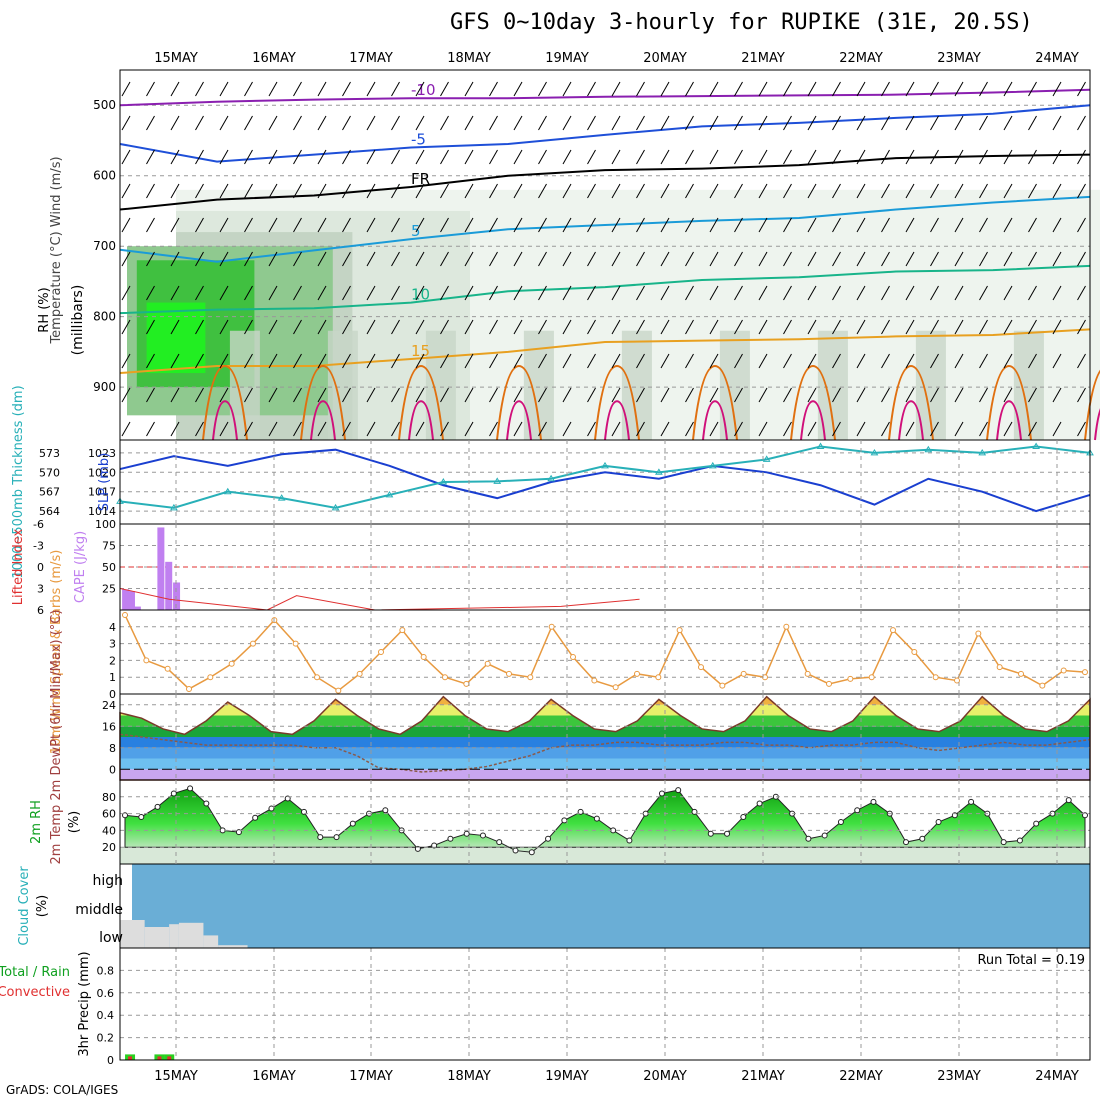 The image size is (1100, 1100). I want to click on precip-ylabel: 3hr Precip (mm), so click(84, 1003).